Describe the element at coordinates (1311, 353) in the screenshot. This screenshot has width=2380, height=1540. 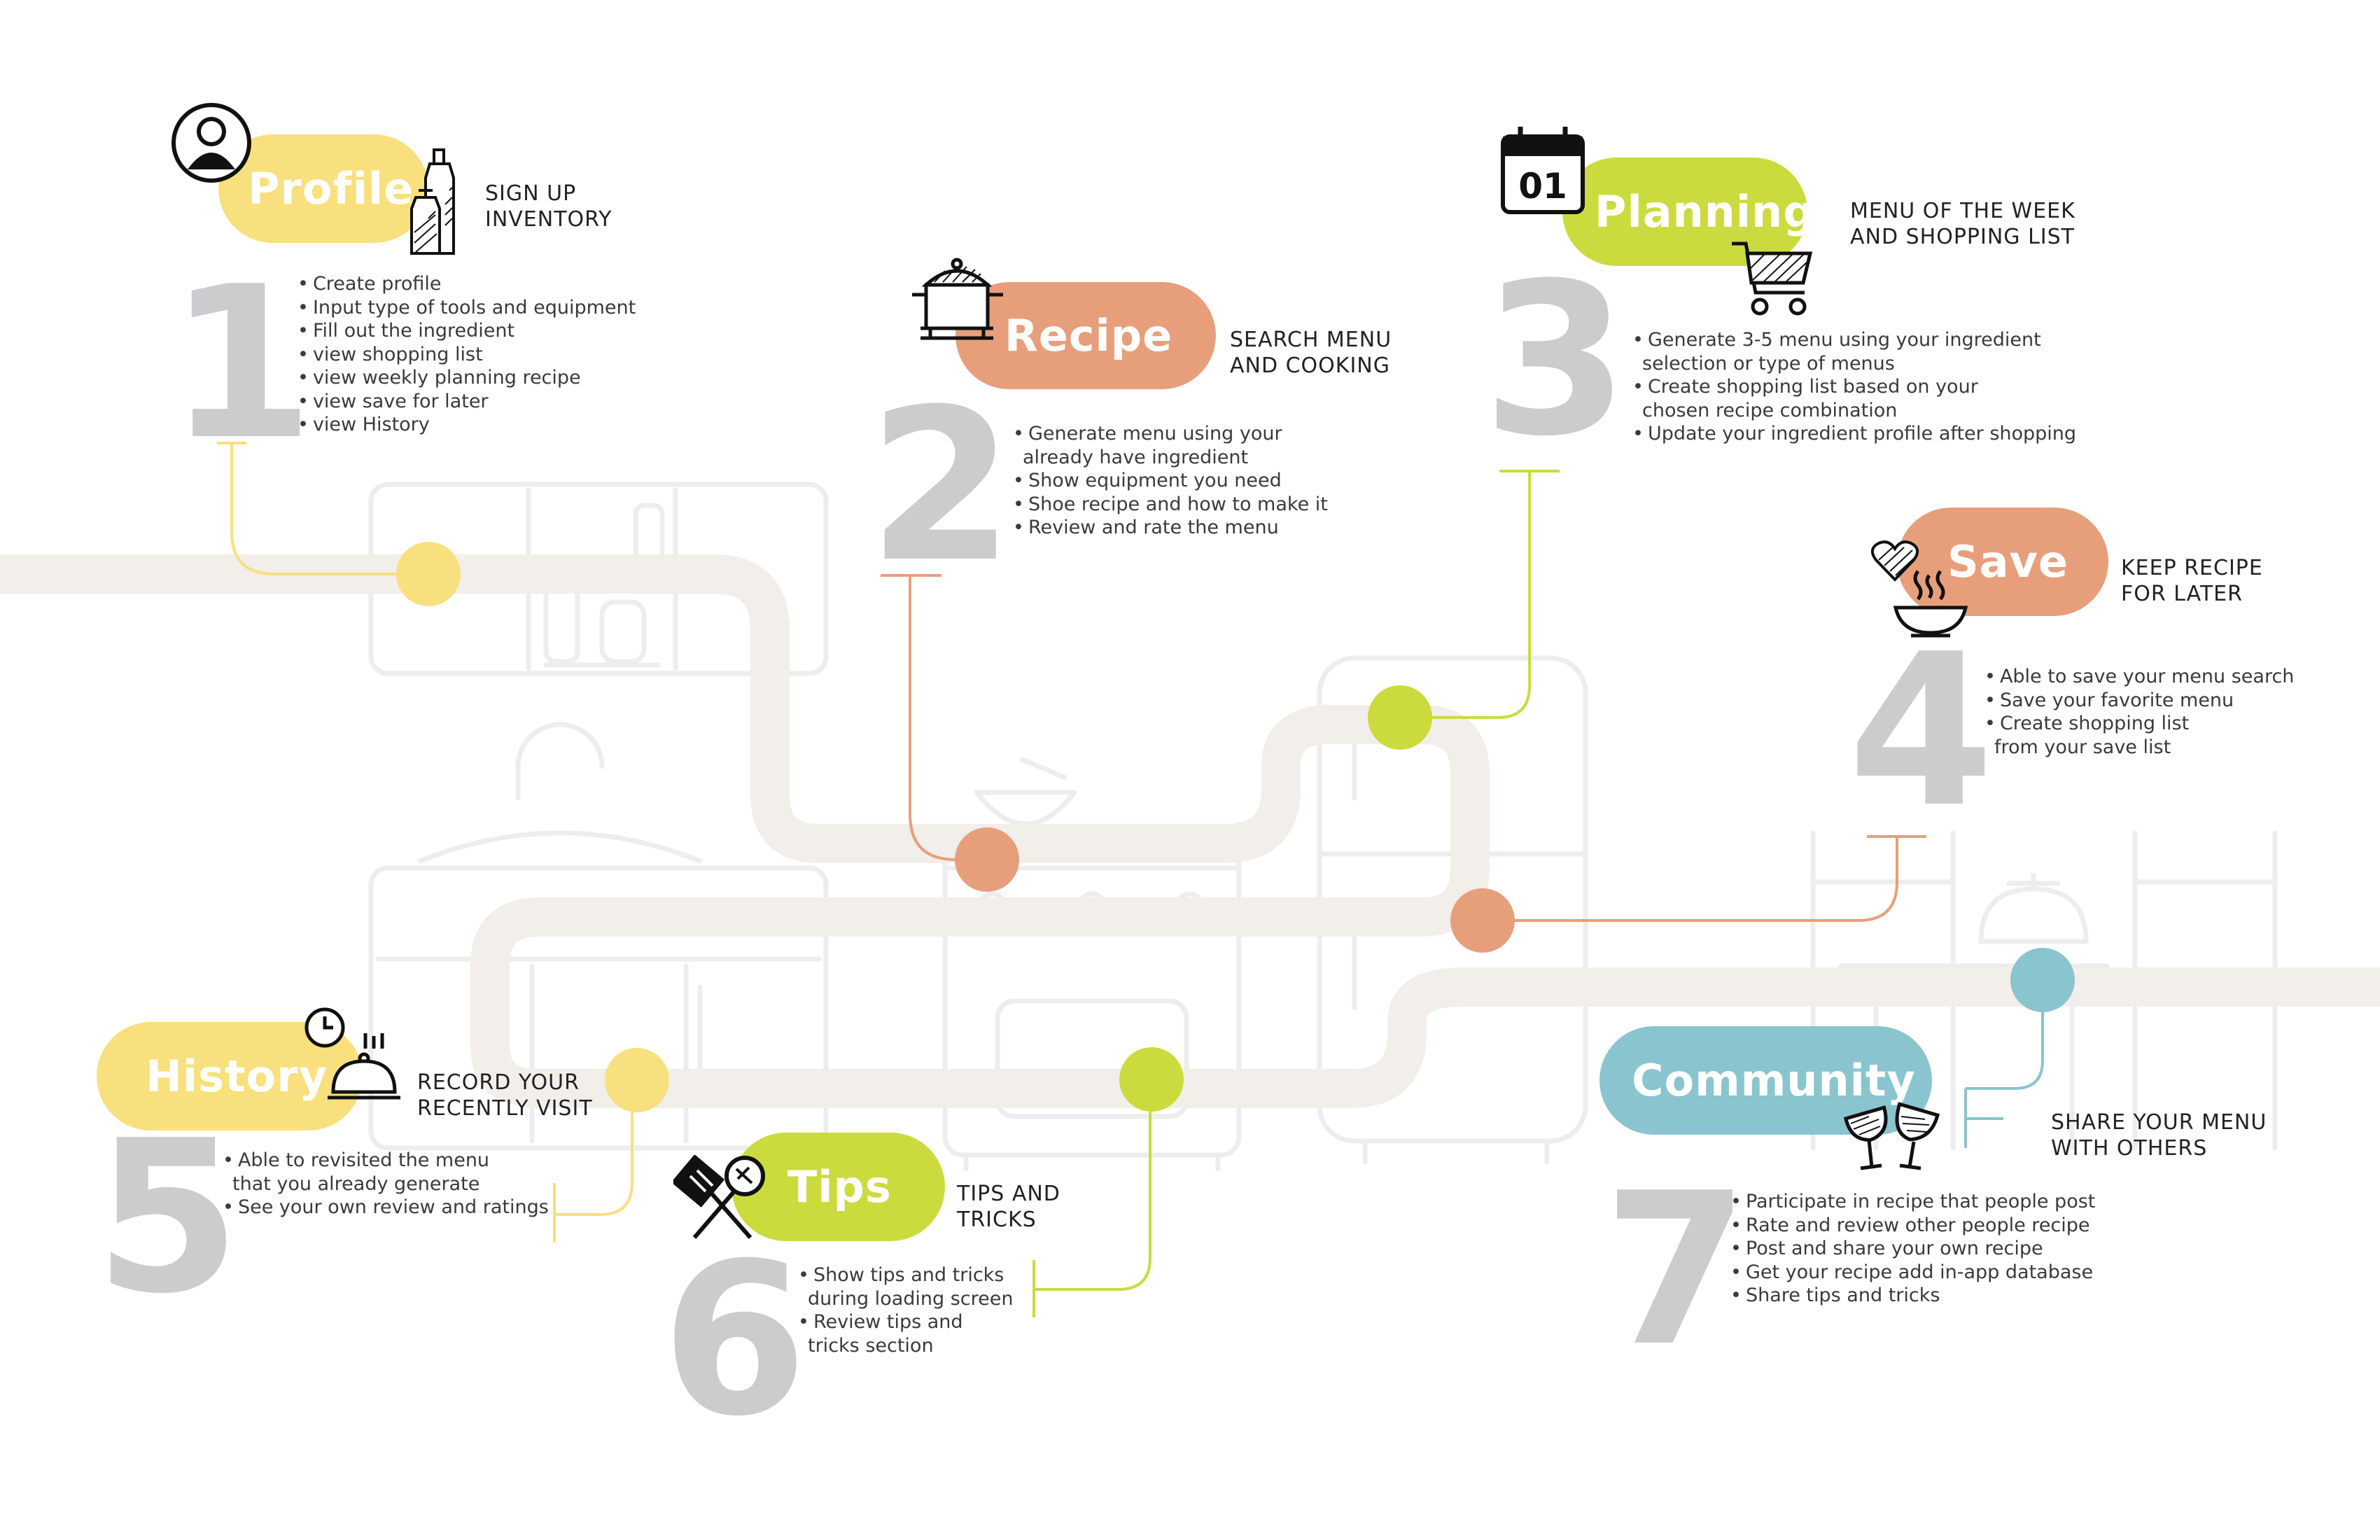
I see `step-subtitle: SEARCH MENU AND COOKING` at that location.